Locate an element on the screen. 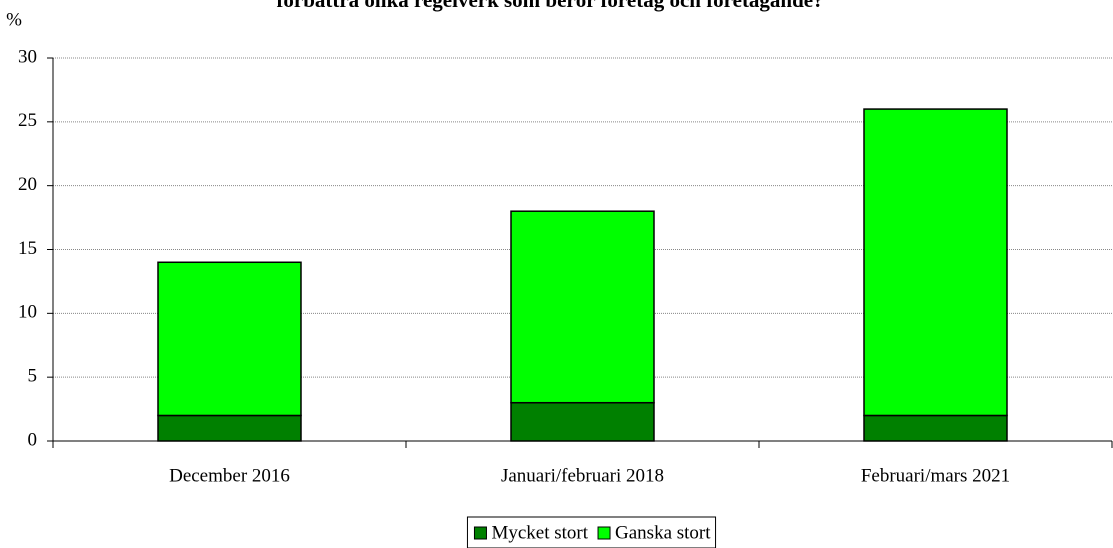 This screenshot has height=548, width=1113. y-tick-label: 10 is located at coordinates (27, 312).